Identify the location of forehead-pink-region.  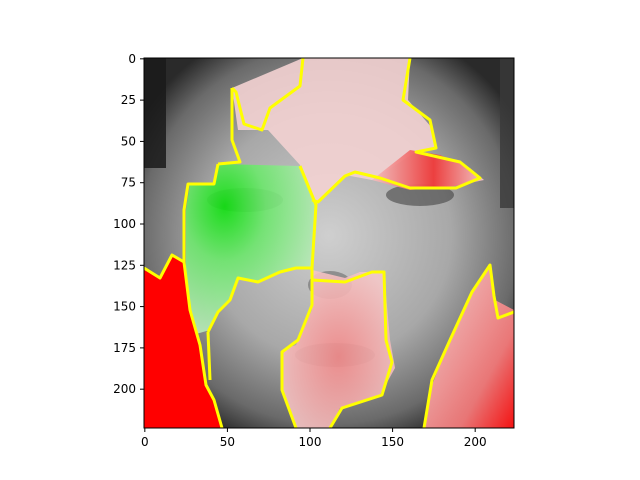
(333, 131).